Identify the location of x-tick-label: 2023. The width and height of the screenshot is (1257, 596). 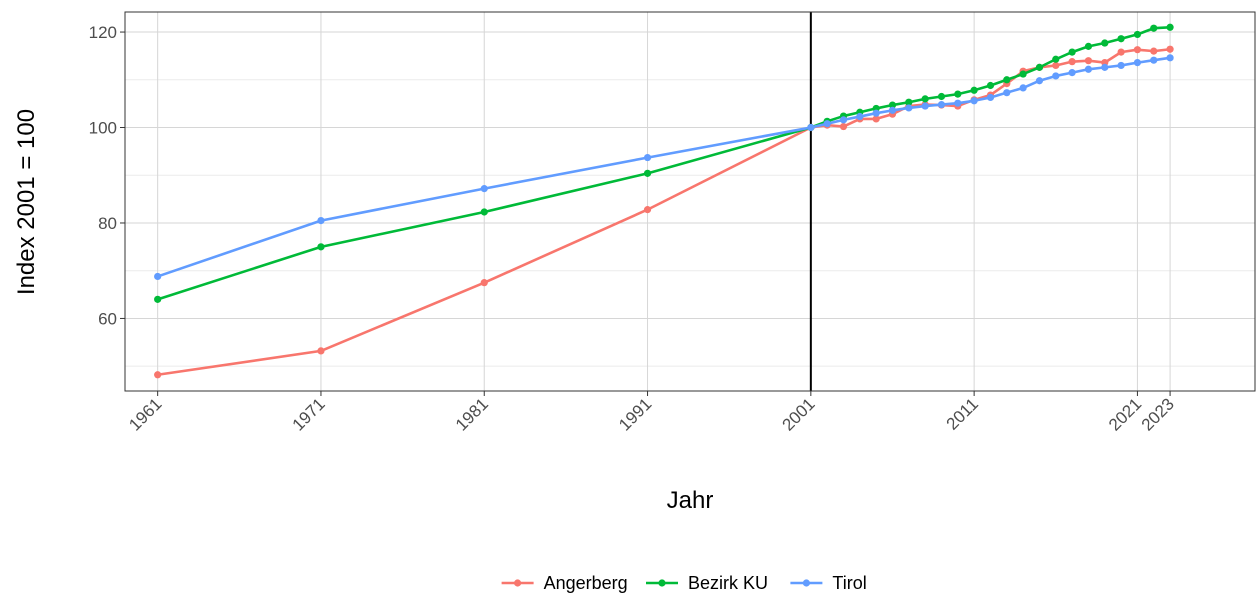
(1158, 414).